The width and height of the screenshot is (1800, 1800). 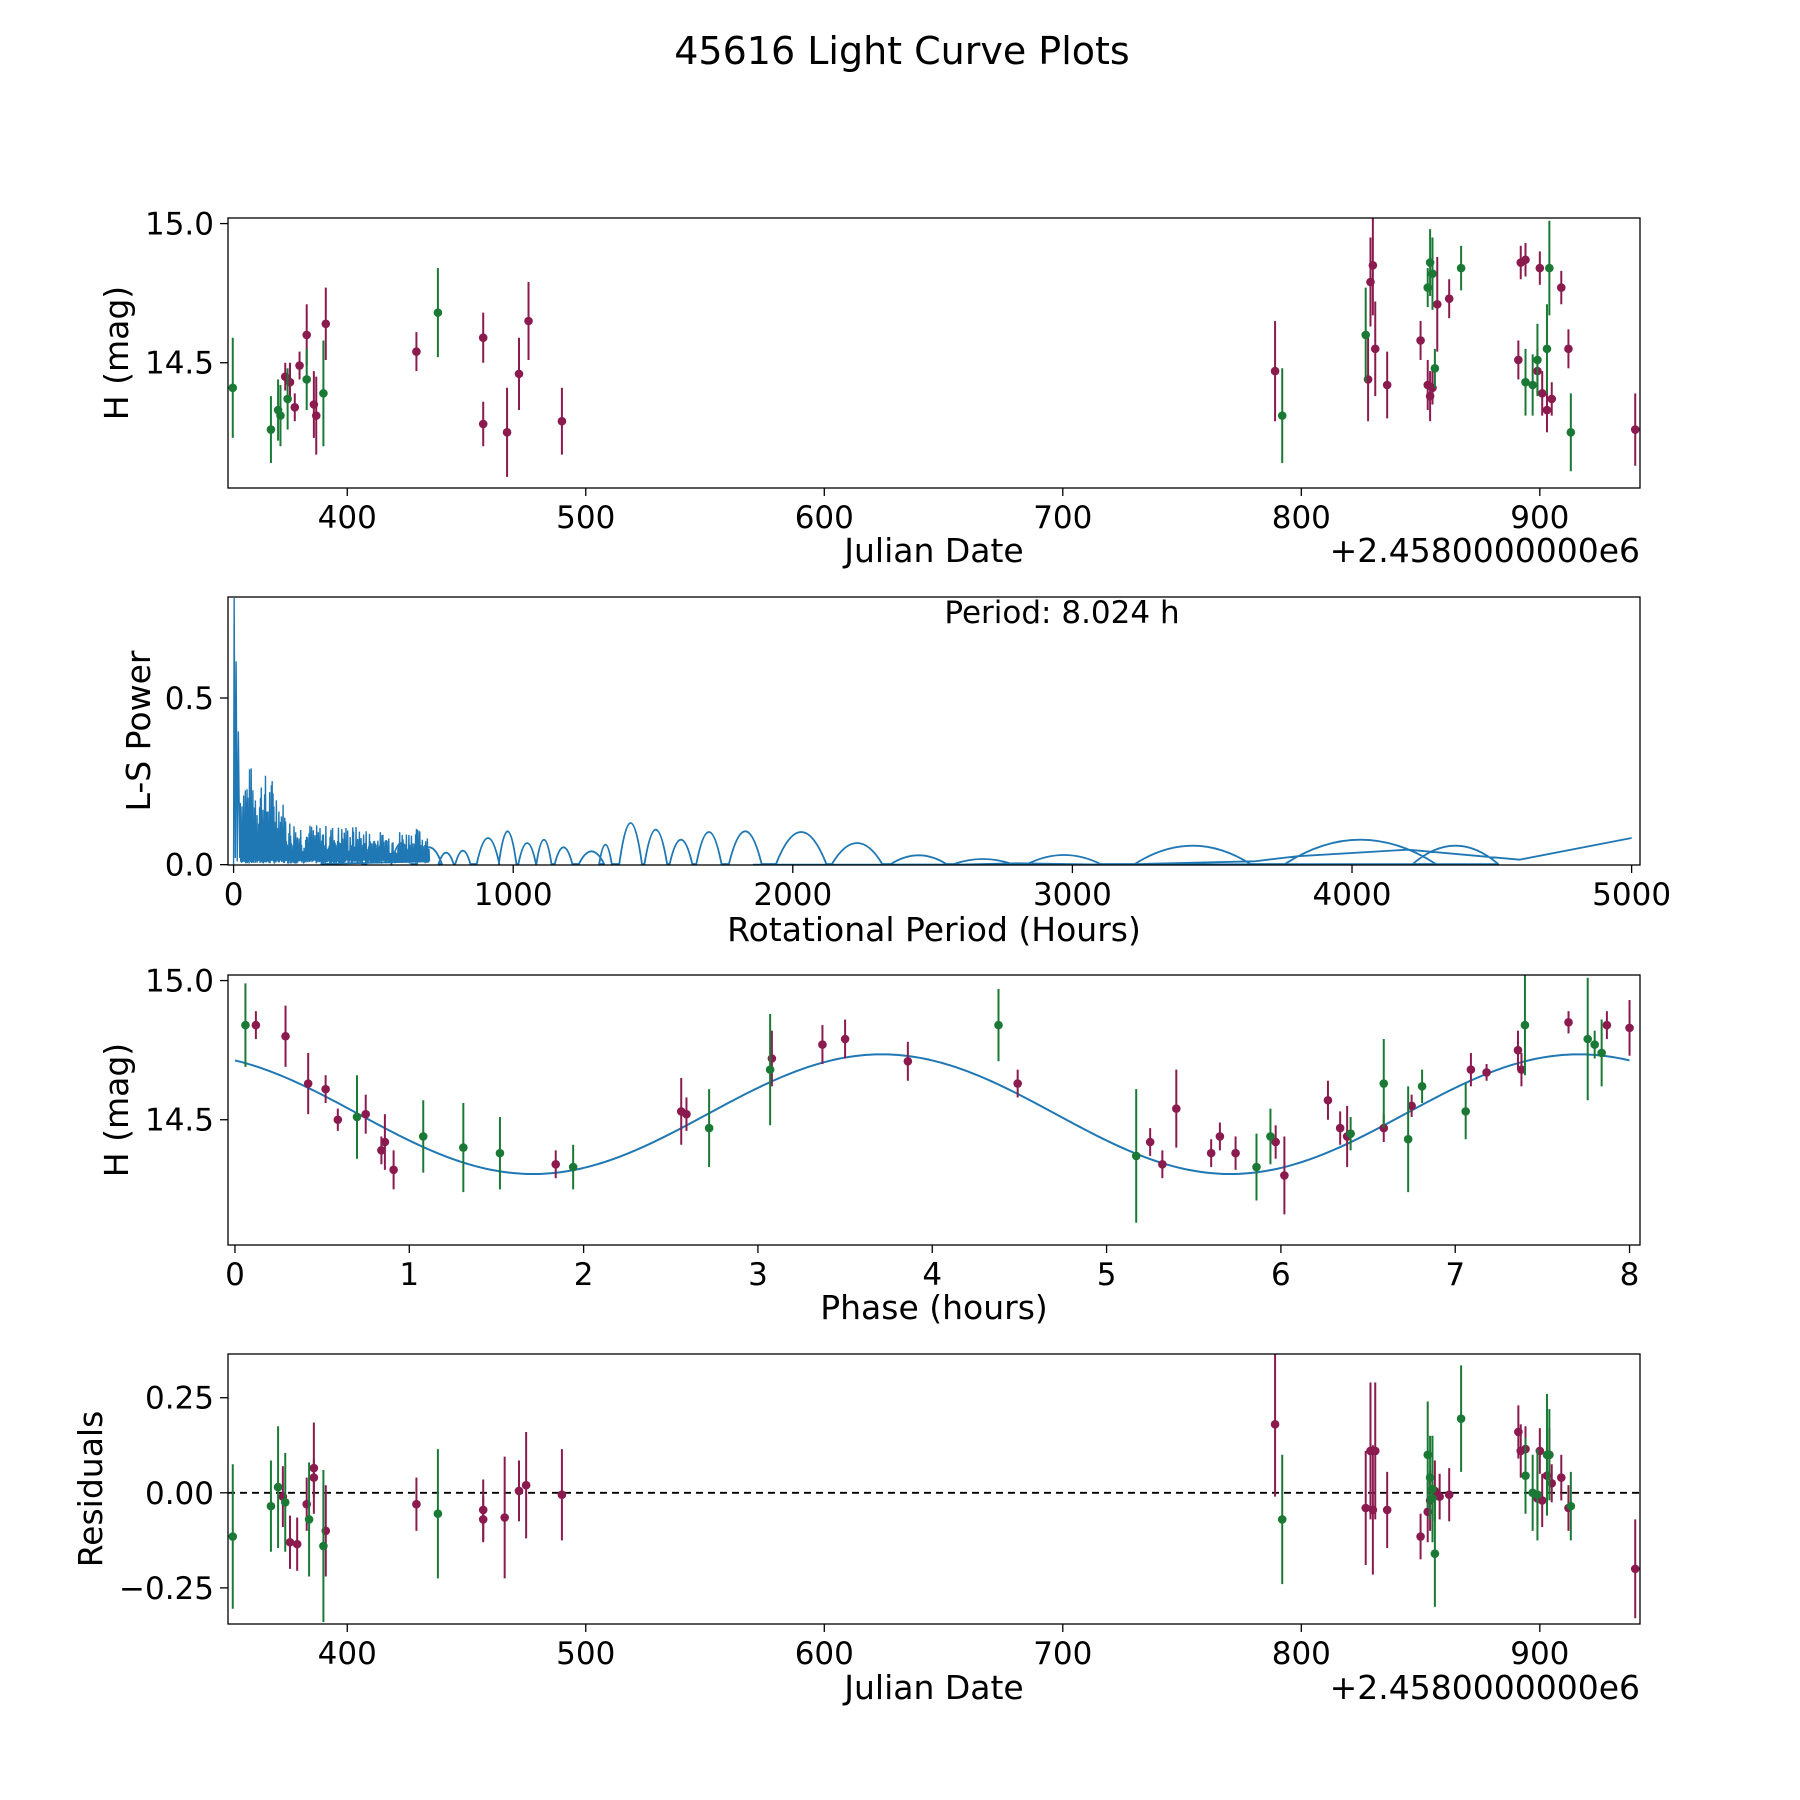 What do you see at coordinates (976, 843) in the screenshot?
I see `periodogram-curve` at bounding box center [976, 843].